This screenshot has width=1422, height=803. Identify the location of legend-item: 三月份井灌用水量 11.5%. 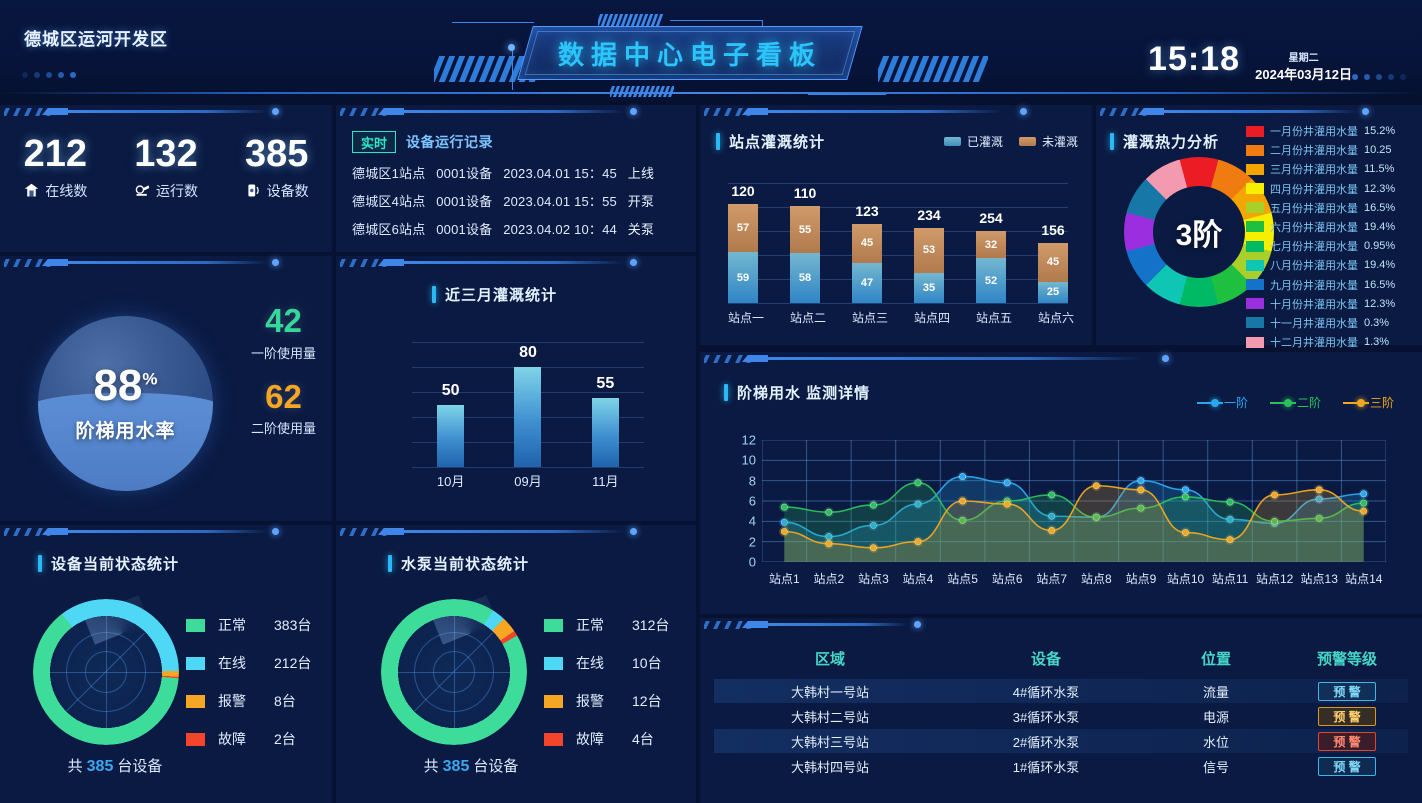
(1334, 169).